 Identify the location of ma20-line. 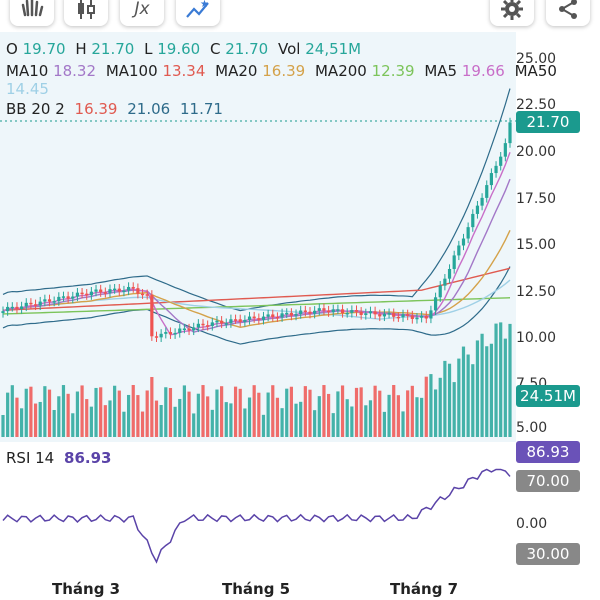
(256, 279).